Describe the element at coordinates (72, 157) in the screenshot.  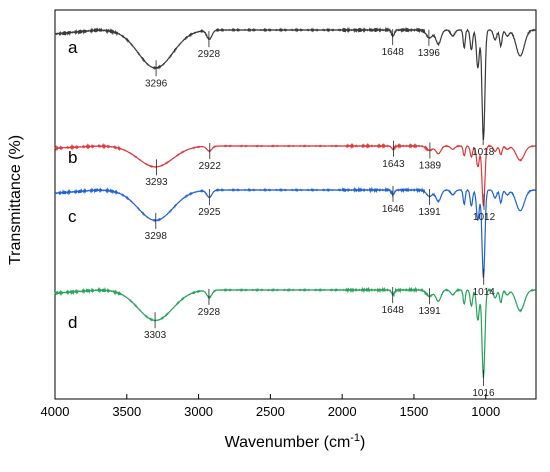
I see `series-label-b: b` at that location.